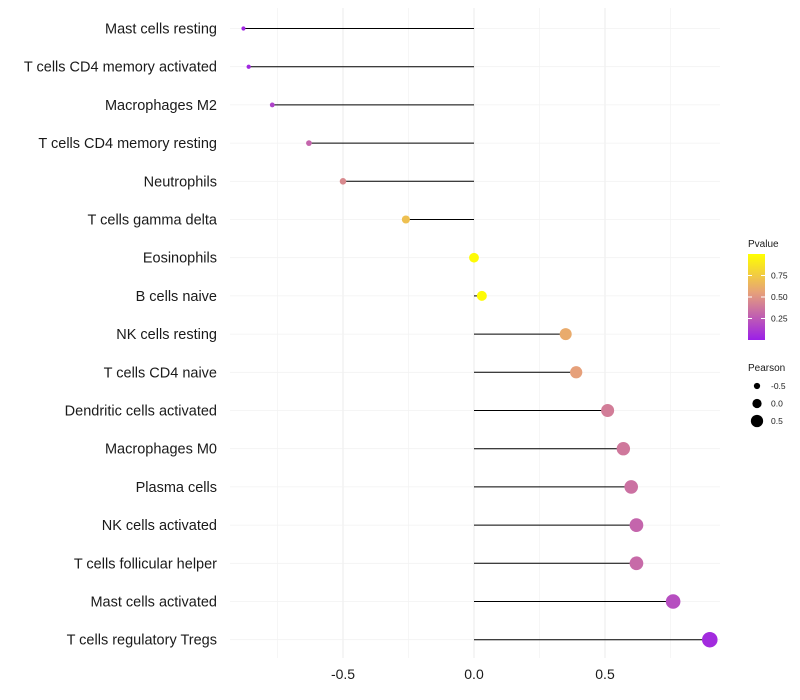  What do you see at coordinates (343, 674) in the screenshot?
I see `x-tick-label: -0.5` at bounding box center [343, 674].